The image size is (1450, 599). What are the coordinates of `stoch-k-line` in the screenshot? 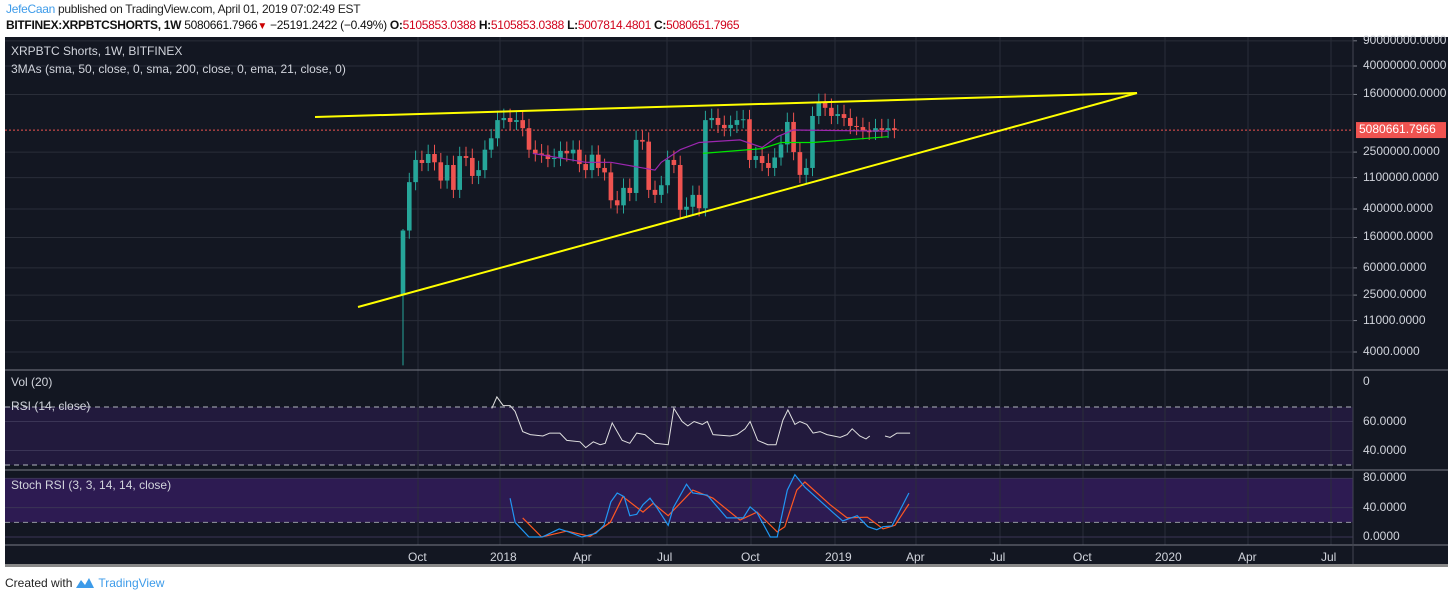 It's located at (709, 505).